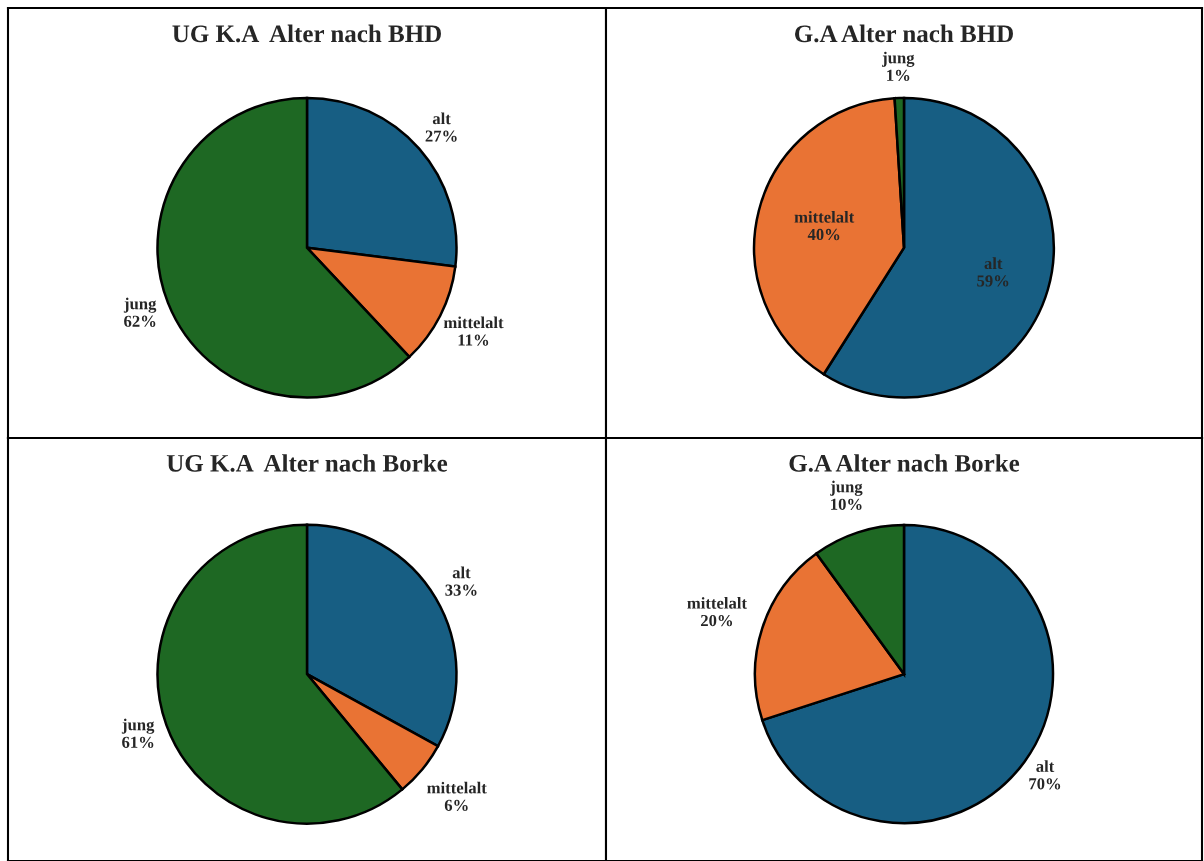 The height and width of the screenshot is (861, 1204). Describe the element at coordinates (846, 504) in the screenshot. I see `data-label: 10%` at that location.